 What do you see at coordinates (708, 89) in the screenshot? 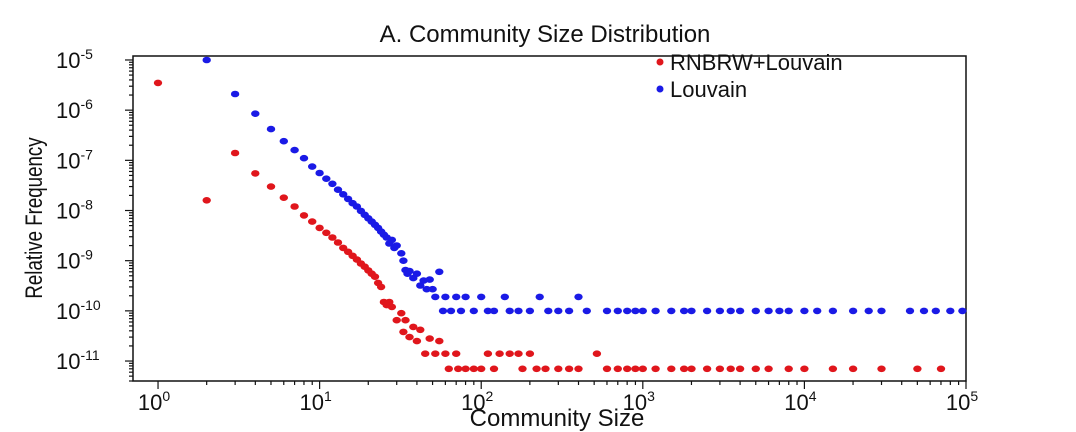
I see `legend-label-louvain: Louvain` at bounding box center [708, 89].